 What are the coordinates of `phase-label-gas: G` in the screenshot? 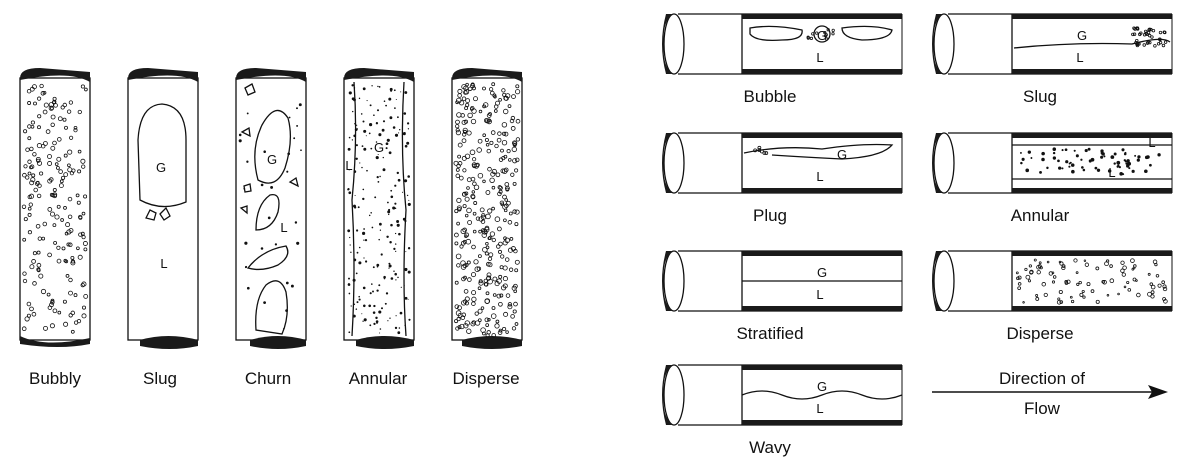 It's located at (379, 147).